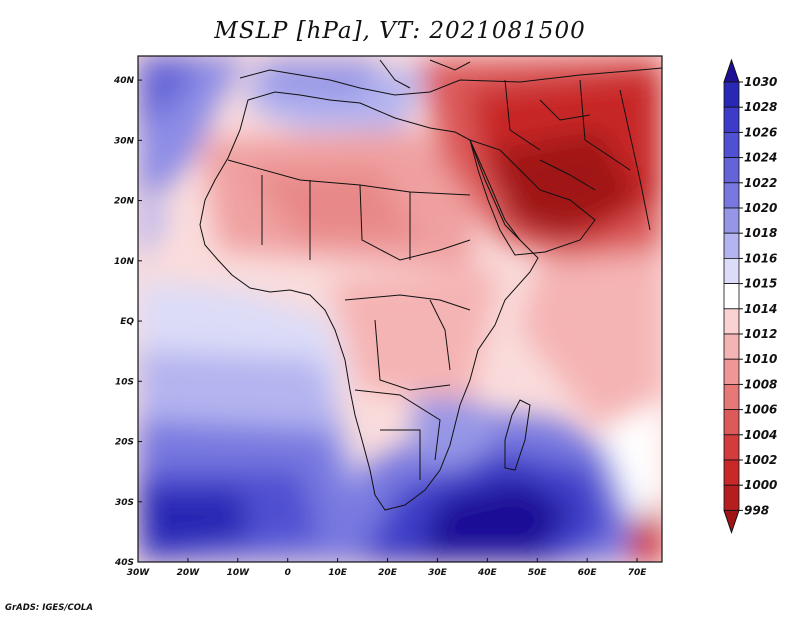 Image resolution: width=800 pixels, height=618 pixels. Describe the element at coordinates (288, 573) in the screenshot. I see `lon-tick-label: 0` at that location.